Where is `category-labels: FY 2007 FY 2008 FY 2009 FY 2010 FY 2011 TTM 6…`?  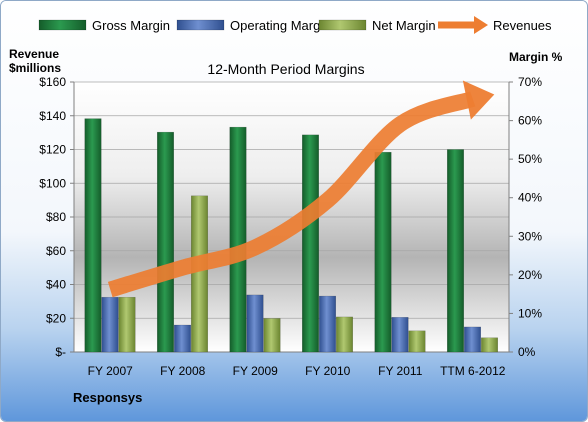 category-labels: FY 2007 FY 2008 FY 2009 FY 2010 FY 2011 TTM 6… is located at coordinates (297, 371).